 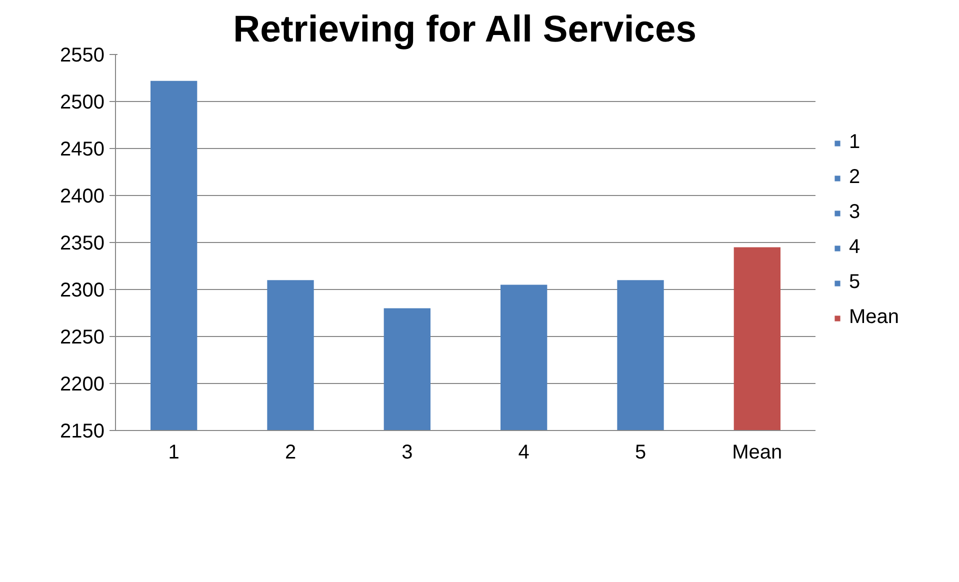 What do you see at coordinates (82, 291) in the screenshot?
I see `y-tick-label: 2300` at bounding box center [82, 291].